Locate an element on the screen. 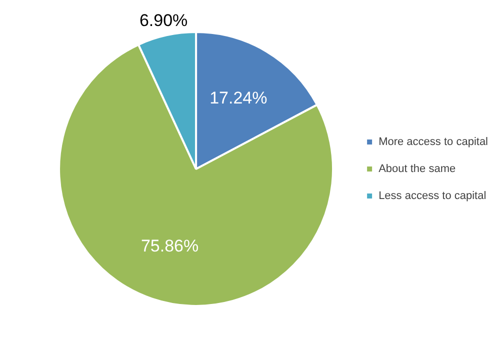  data-label: 17.24% is located at coordinates (239, 98).